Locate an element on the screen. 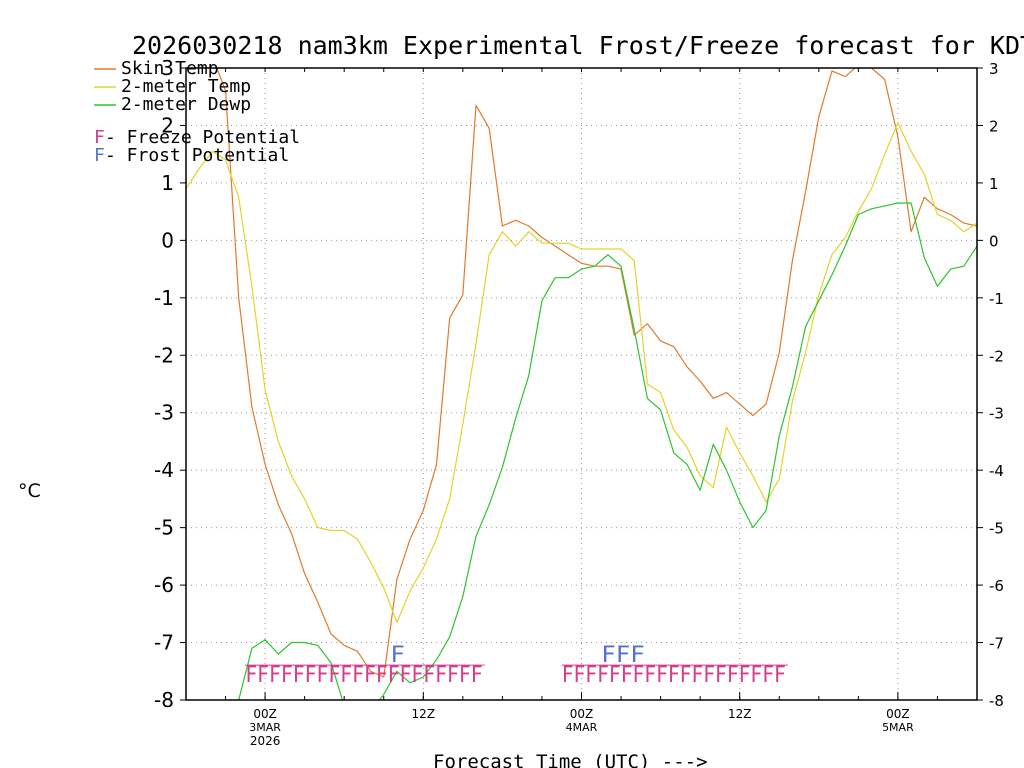  y-tick-label-left: 2 is located at coordinates (167, 125).